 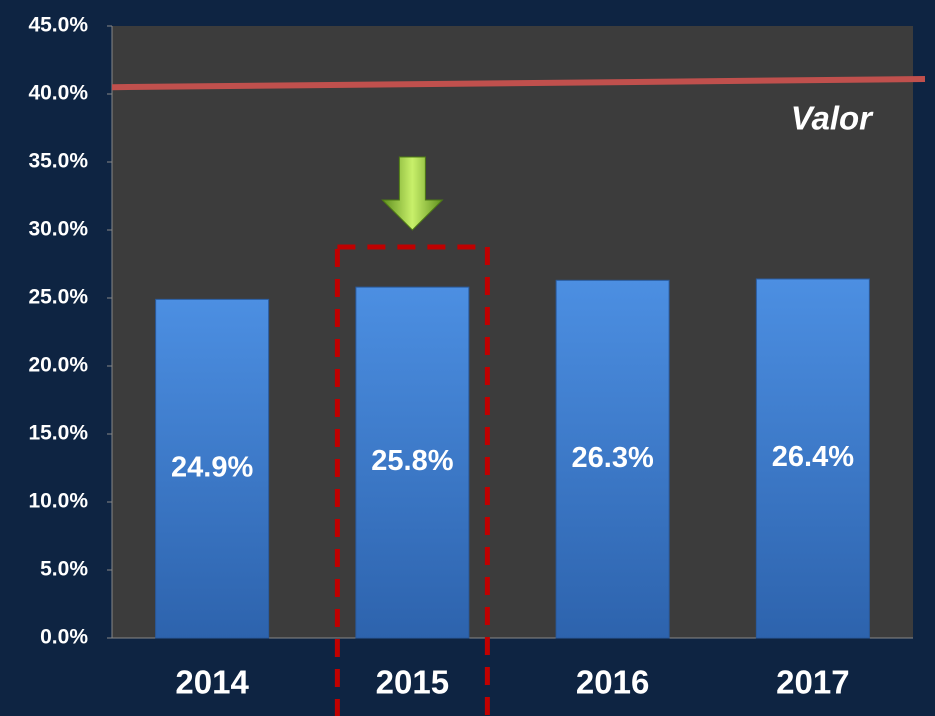 What do you see at coordinates (64, 637) in the screenshot?
I see `y-tick-label: 0.0%` at bounding box center [64, 637].